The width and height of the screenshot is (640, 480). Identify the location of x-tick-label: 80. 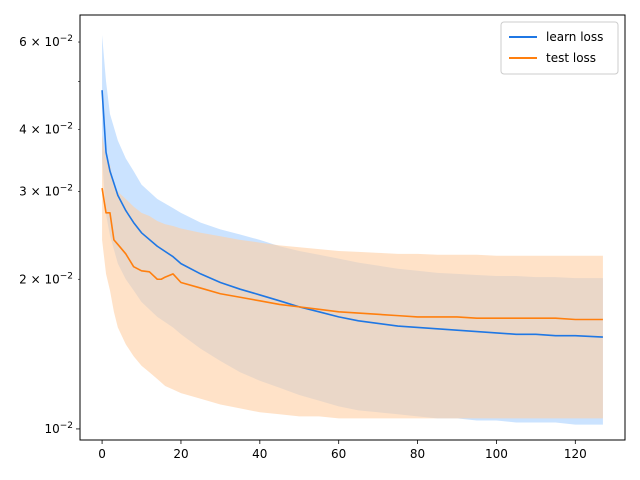
(417, 454).